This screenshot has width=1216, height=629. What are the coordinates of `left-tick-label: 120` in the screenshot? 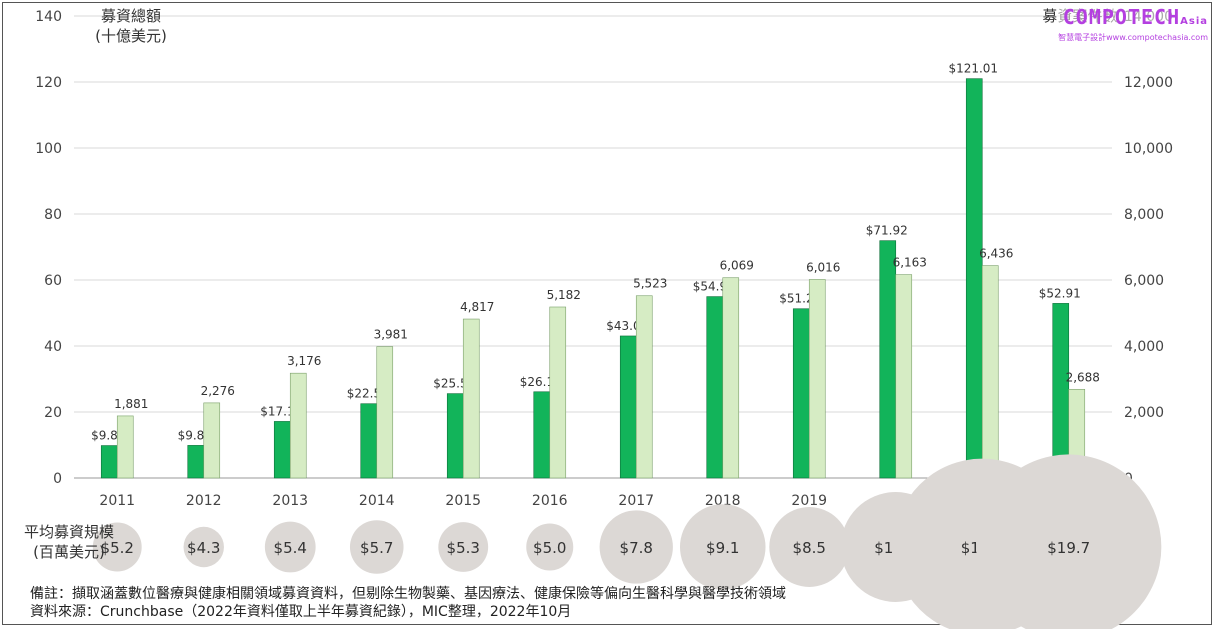 It's located at (48, 83).